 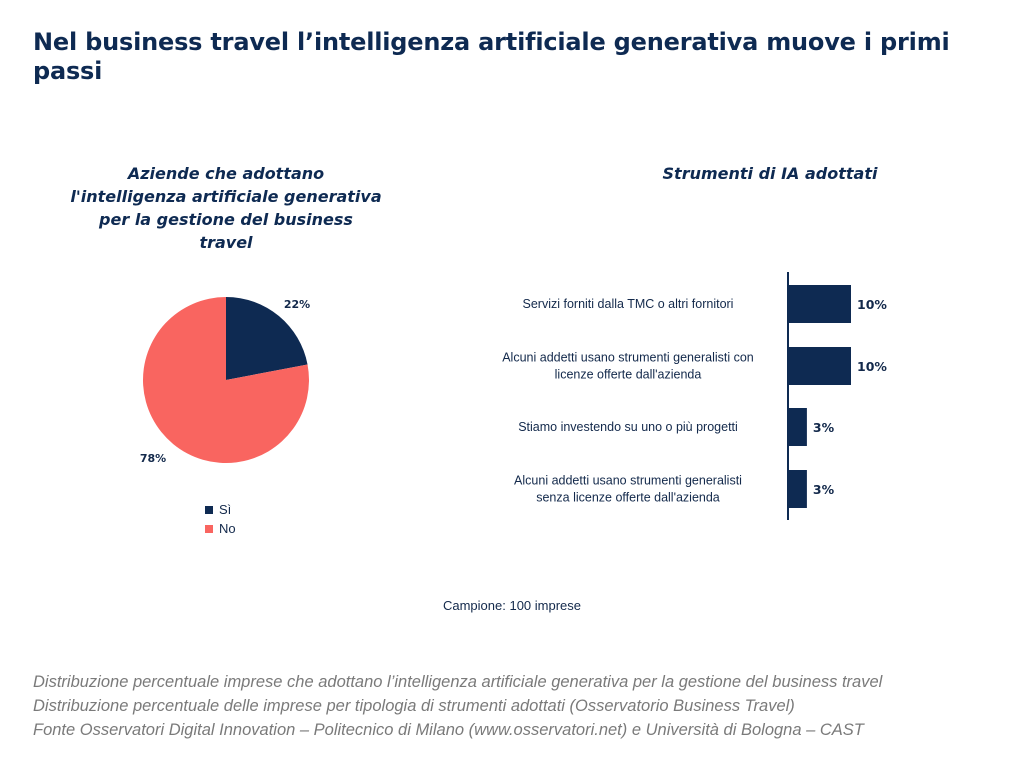 I want to click on legend-swatch-no, so click(x=209, y=528).